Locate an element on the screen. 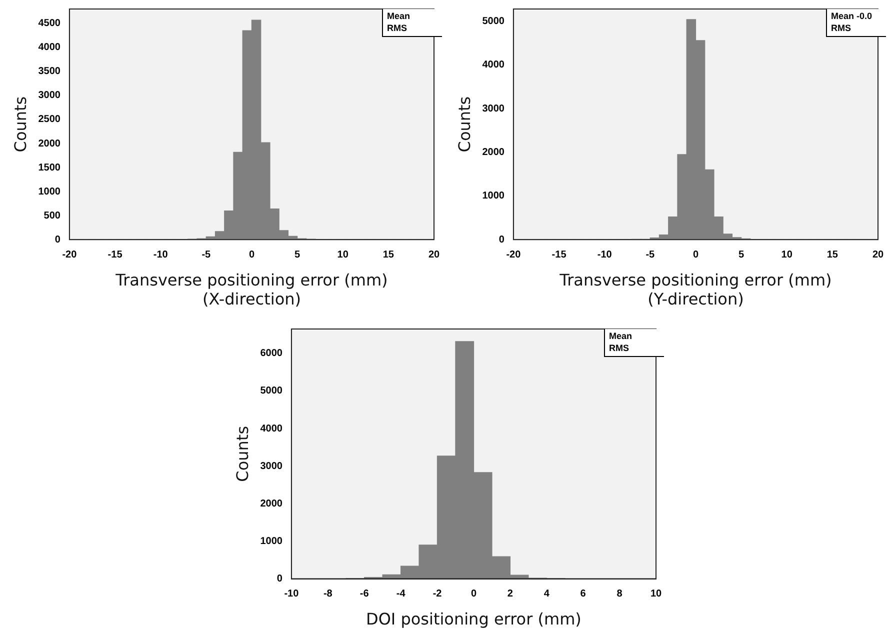  x-tick-label: -4 is located at coordinates (401, 594).